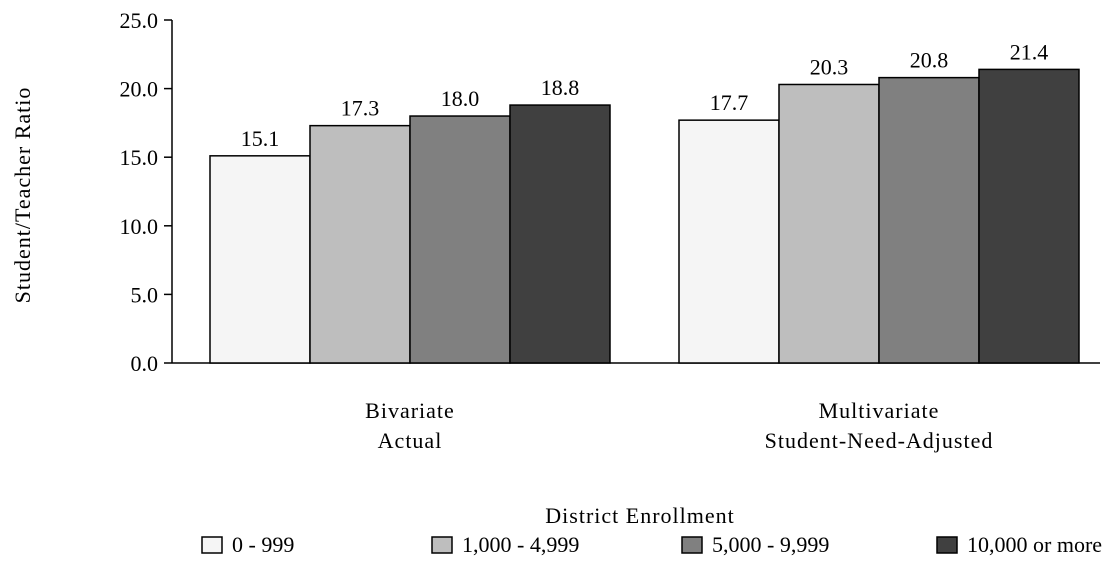  Describe the element at coordinates (770, 544) in the screenshot. I see `legend-label: 5,000 - 9,999` at that location.